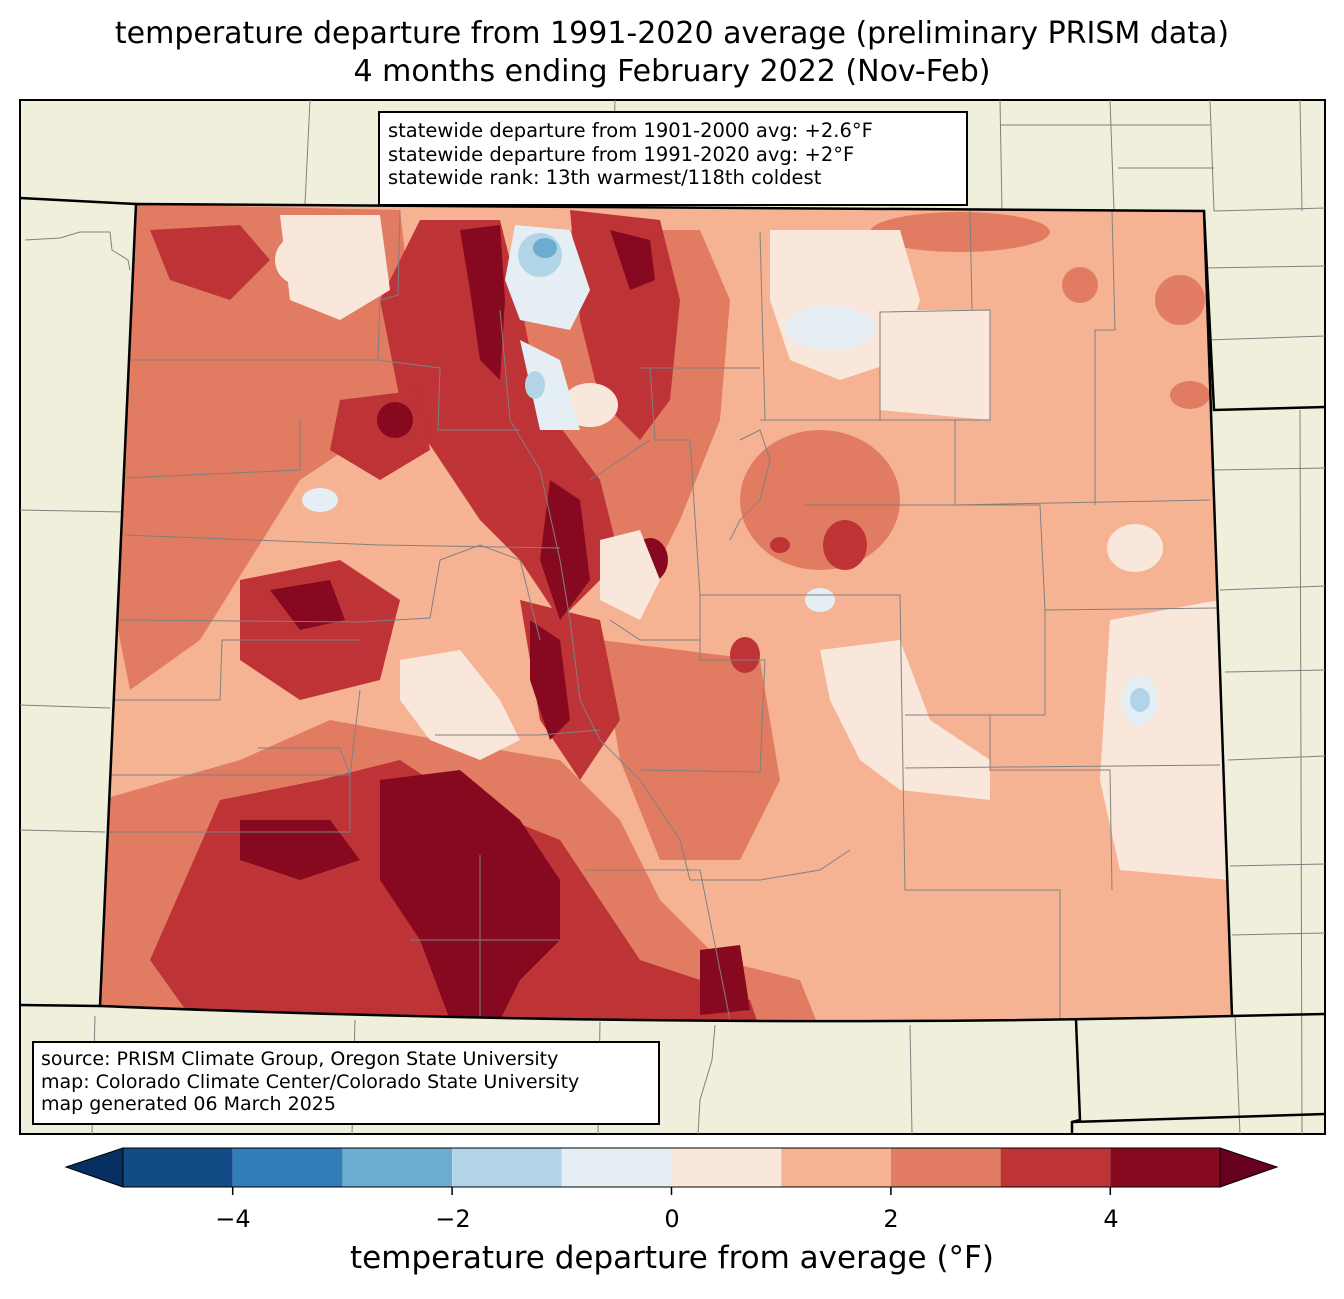 This screenshot has height=1299, width=1344. I want to click on field-cold, so click(545, 248).